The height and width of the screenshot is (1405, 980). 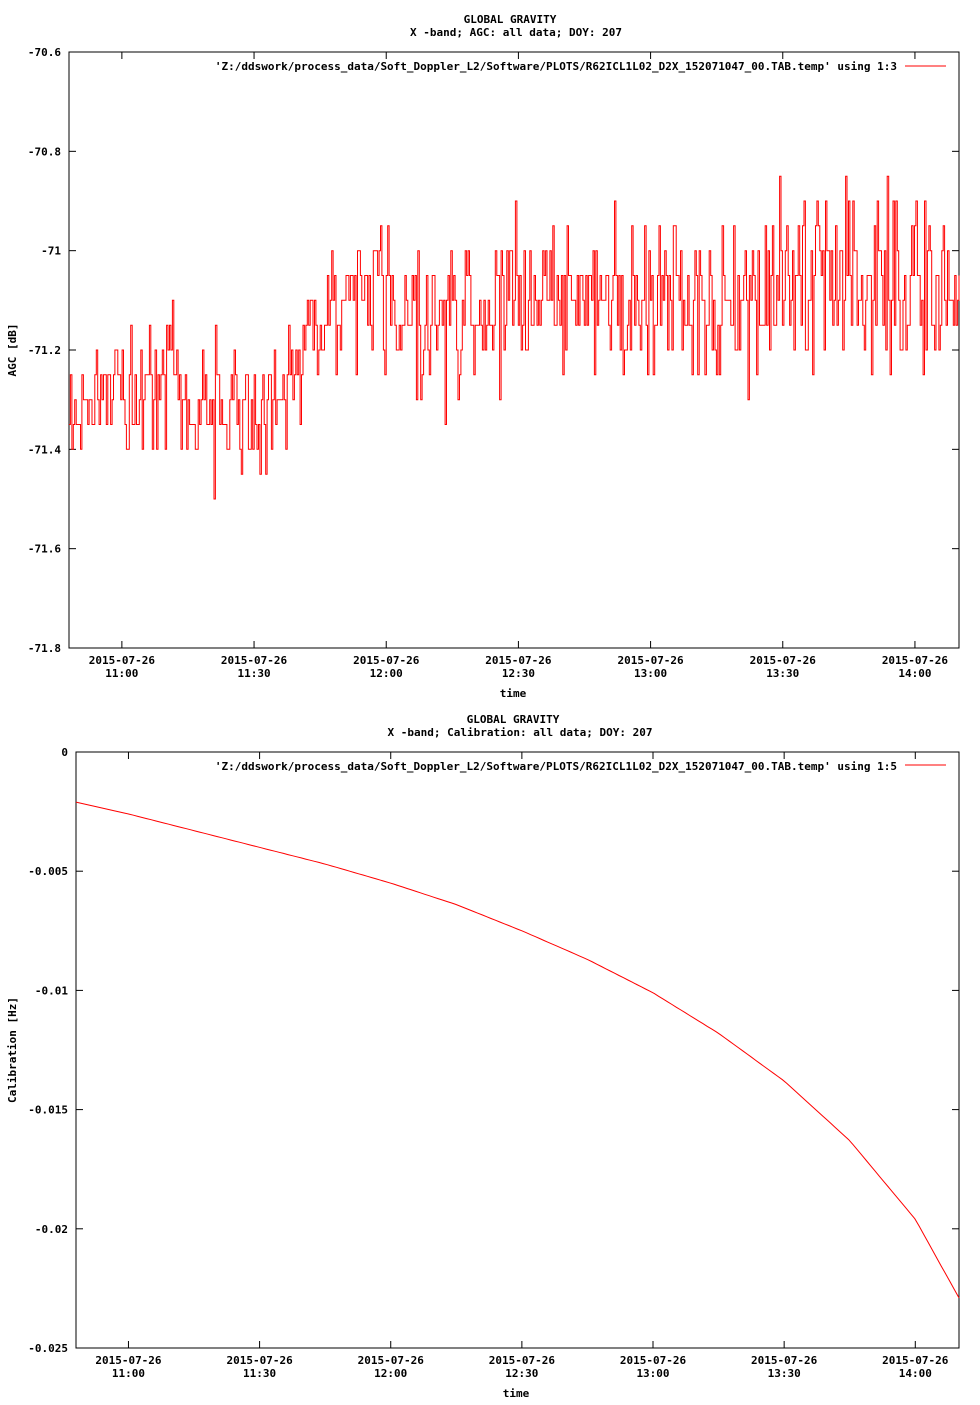 What do you see at coordinates (253, 673) in the screenshot?
I see `agc-xtick-time: 11:30` at bounding box center [253, 673].